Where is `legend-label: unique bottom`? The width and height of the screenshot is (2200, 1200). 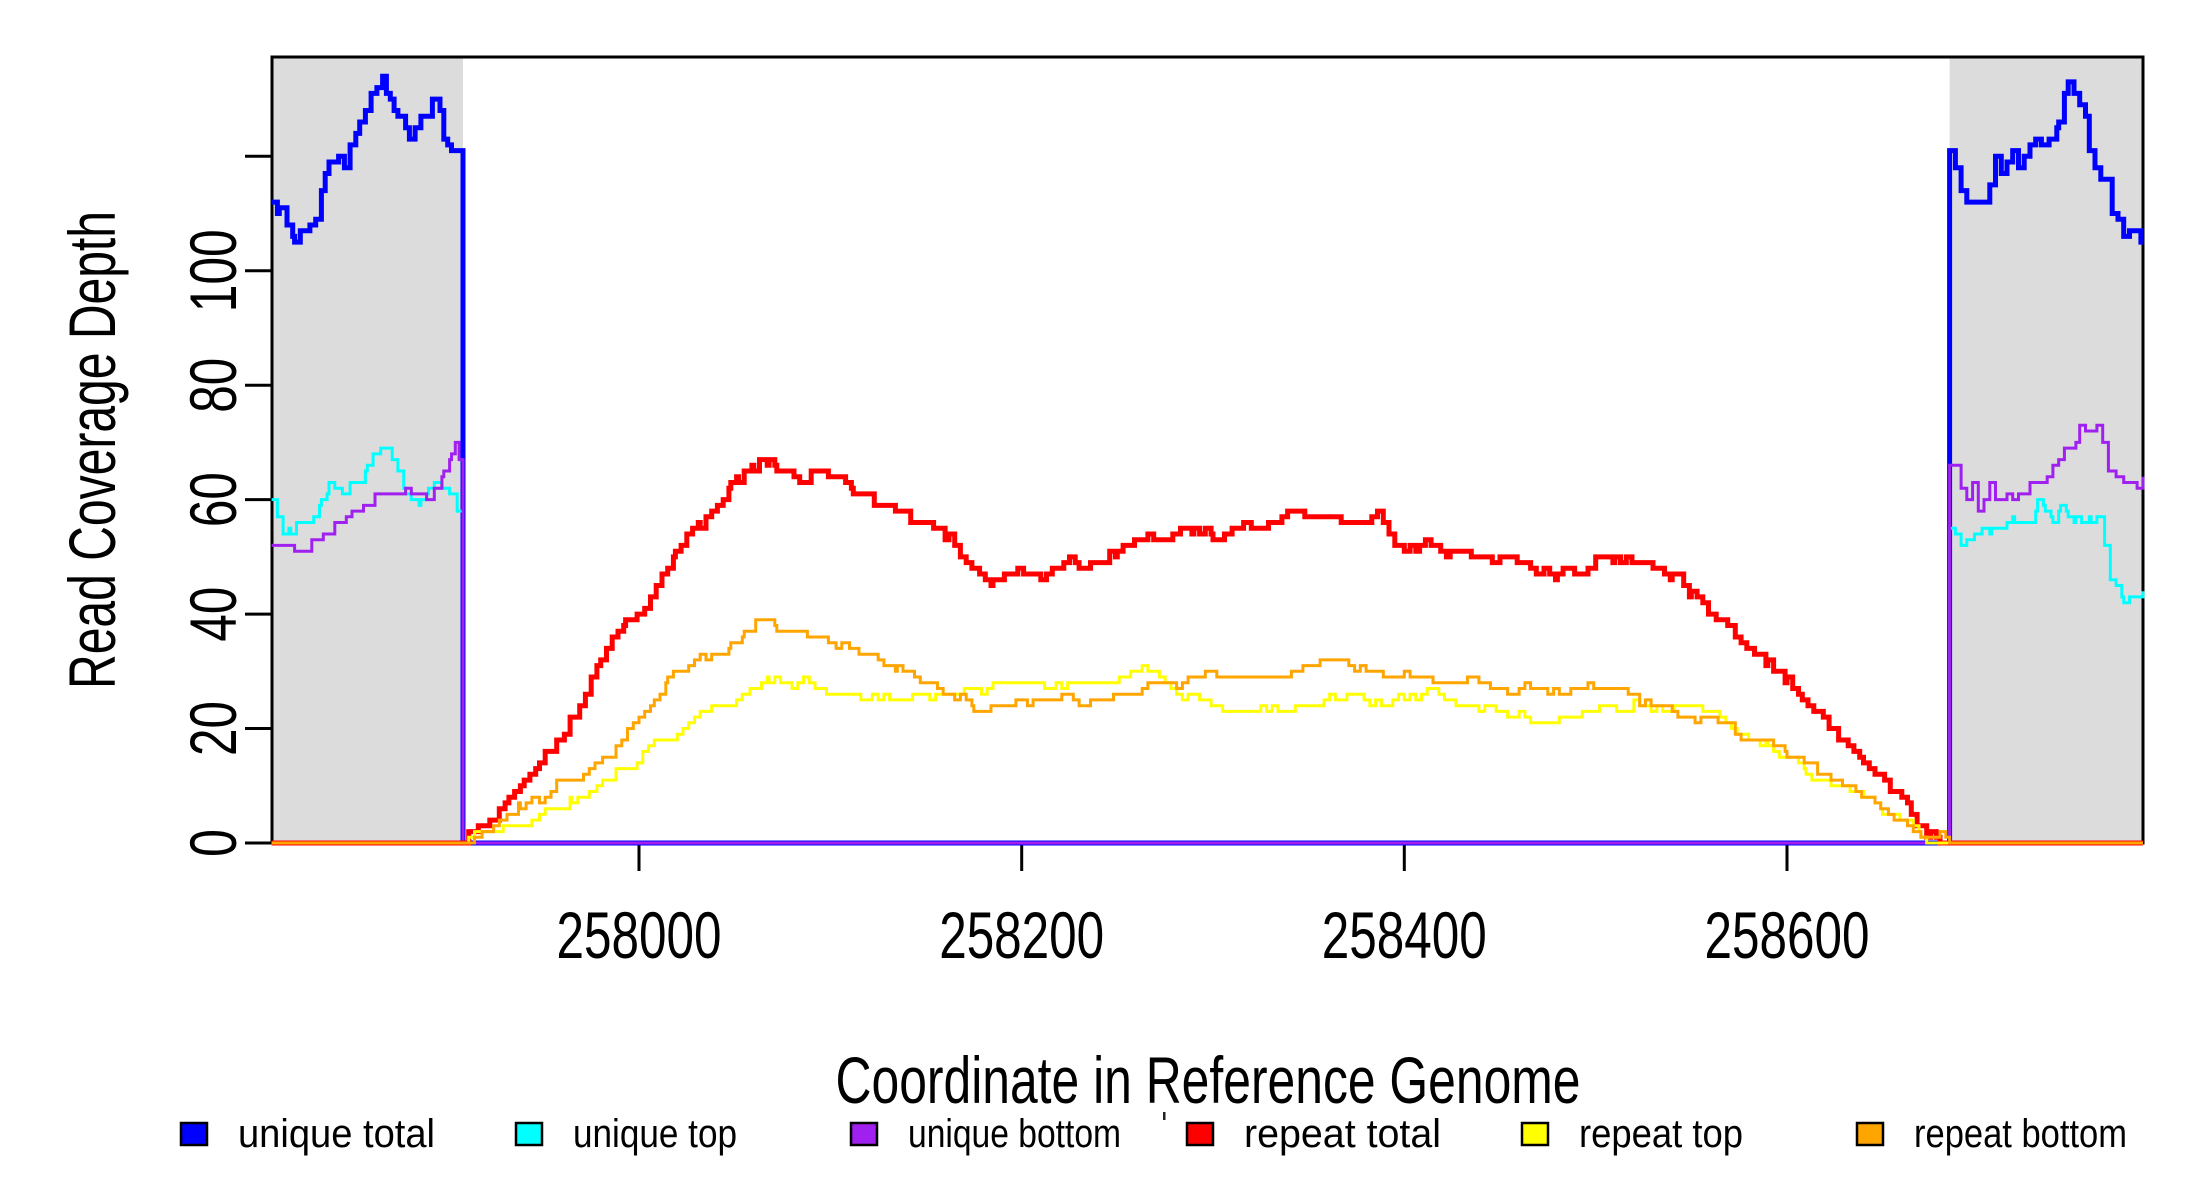
legend-label: unique bottom is located at coordinates (1014, 1134).